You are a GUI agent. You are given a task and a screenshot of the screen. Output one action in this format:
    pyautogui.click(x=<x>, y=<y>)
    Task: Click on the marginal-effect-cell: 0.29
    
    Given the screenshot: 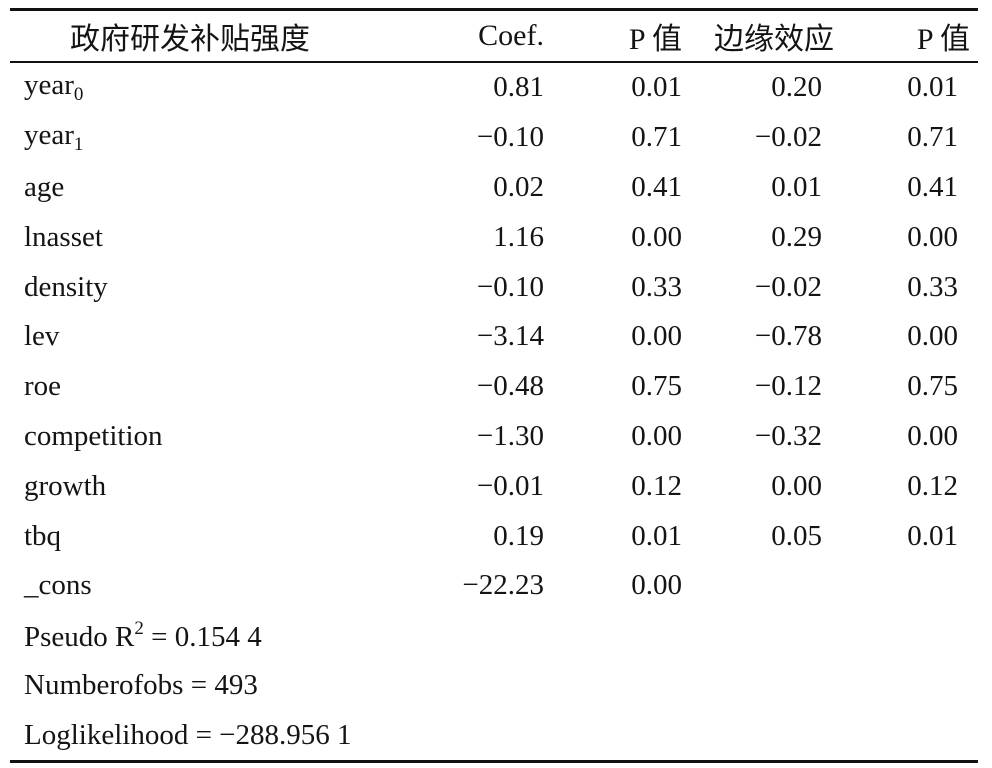 What is the action you would take?
    pyautogui.click(x=796, y=236)
    